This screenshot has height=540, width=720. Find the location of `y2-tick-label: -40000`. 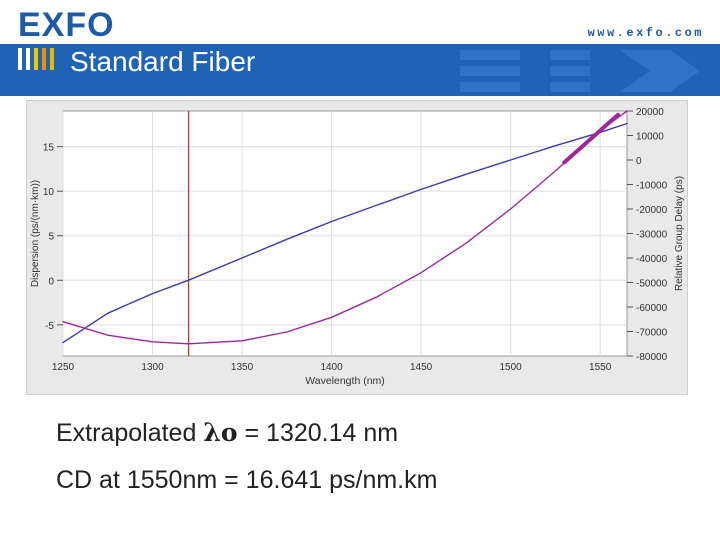

y2-tick-label: -40000 is located at coordinates (652, 259).